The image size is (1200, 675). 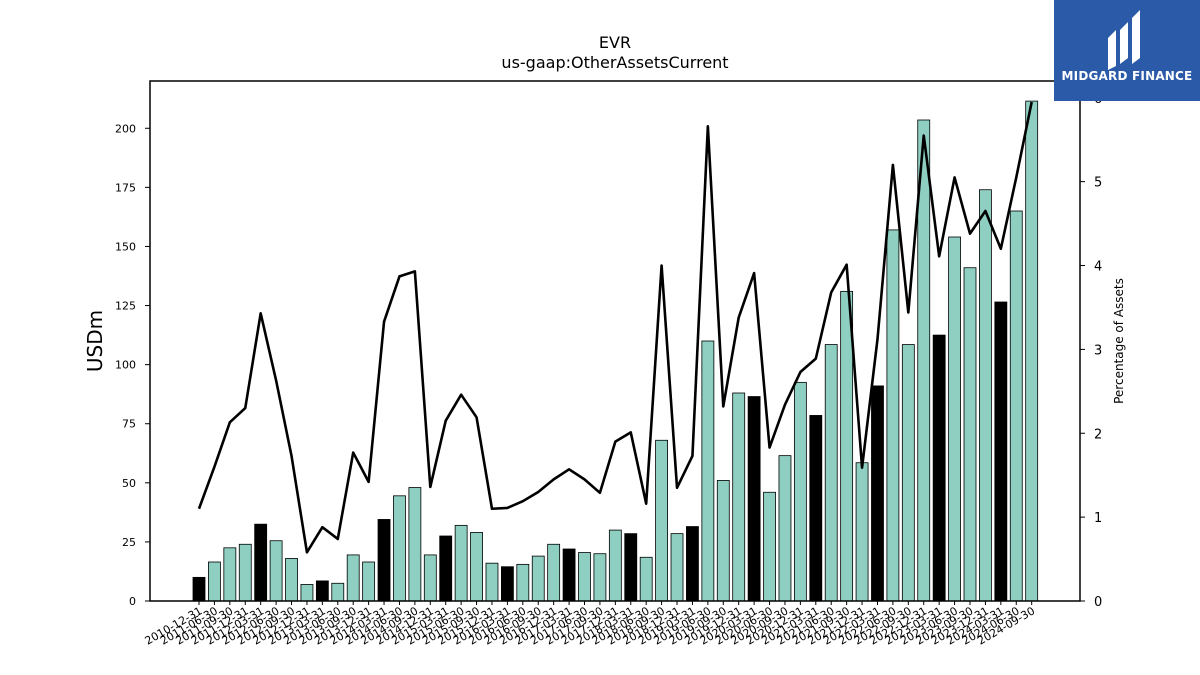 What do you see at coordinates (1098, 518) in the screenshot?
I see `y2-tick-label: 1` at bounding box center [1098, 518].